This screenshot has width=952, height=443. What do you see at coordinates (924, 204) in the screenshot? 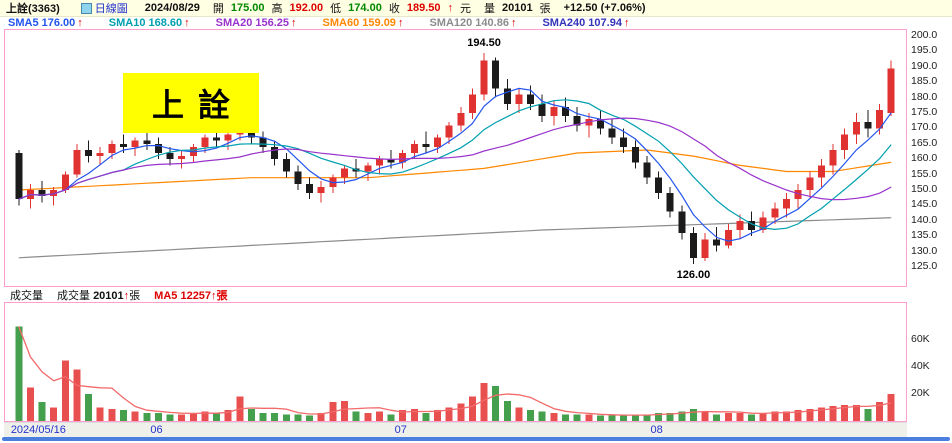
I see `price-tick-label: 145.0` at bounding box center [924, 204].